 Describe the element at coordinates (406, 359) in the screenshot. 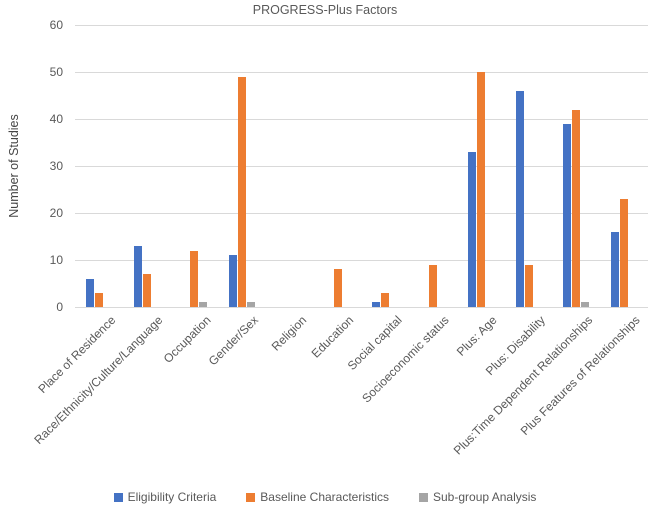

I see `x-category-label: Socioeconomic status` at that location.